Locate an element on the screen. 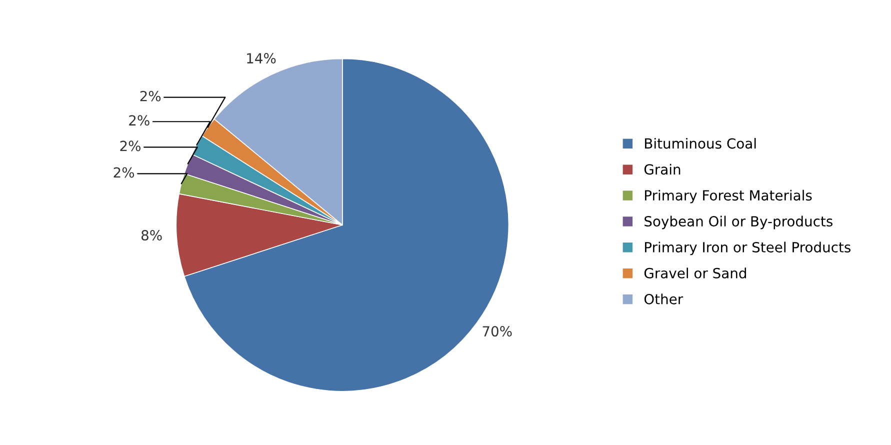 Image resolution: width=891 pixels, height=445 pixels. data-label: 8% is located at coordinates (152, 235).